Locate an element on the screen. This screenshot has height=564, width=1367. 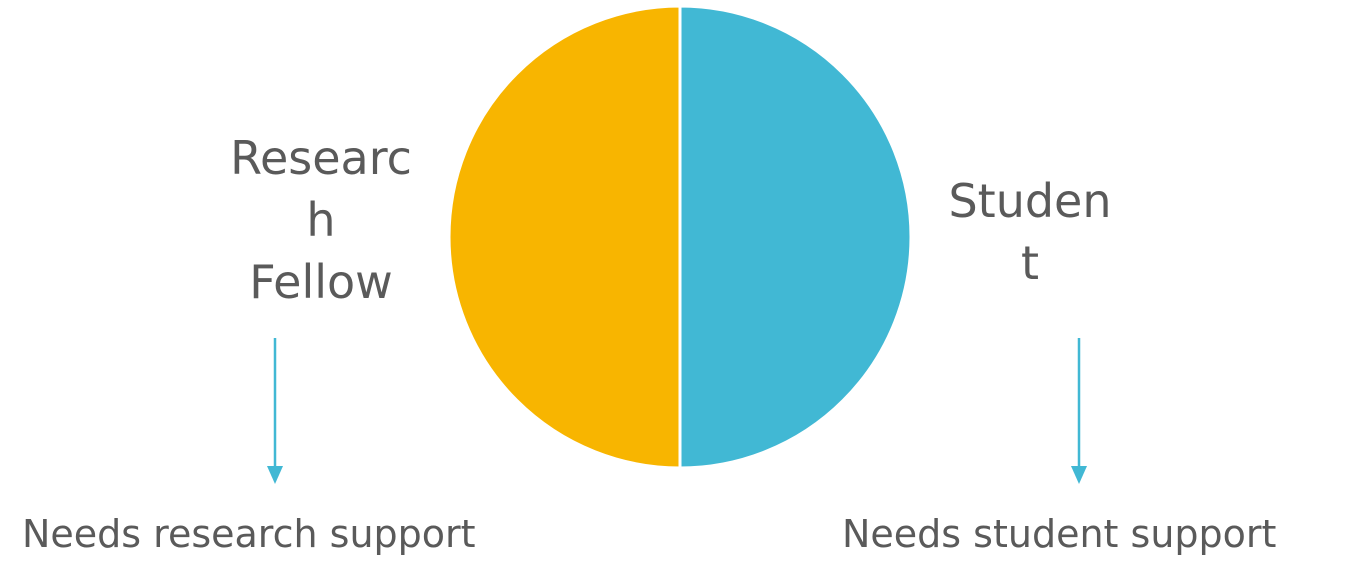
slice-label-student: Studen t is located at coordinates (1030, 232).